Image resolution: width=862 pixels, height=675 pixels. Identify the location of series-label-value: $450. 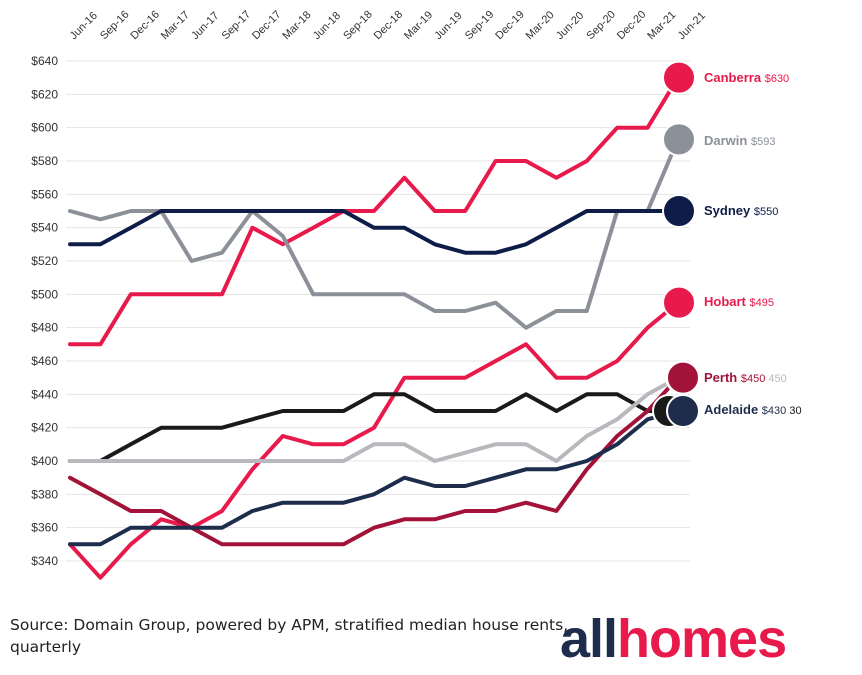
(753, 379).